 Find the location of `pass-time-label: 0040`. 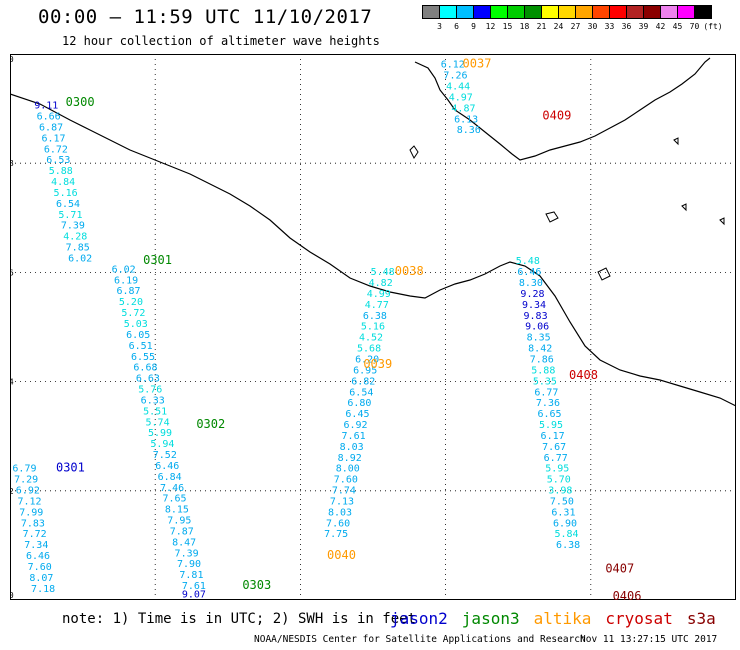

pass-time-label: 0040 is located at coordinates (341, 555).